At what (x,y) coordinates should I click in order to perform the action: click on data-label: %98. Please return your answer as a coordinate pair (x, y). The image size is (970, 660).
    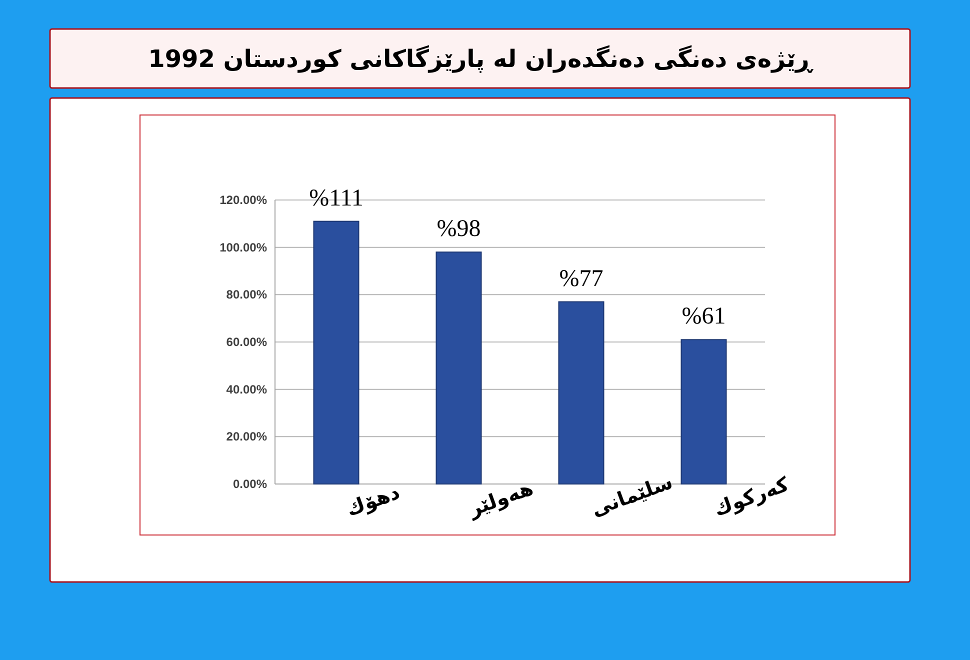
    Looking at the image, I should click on (458, 229).